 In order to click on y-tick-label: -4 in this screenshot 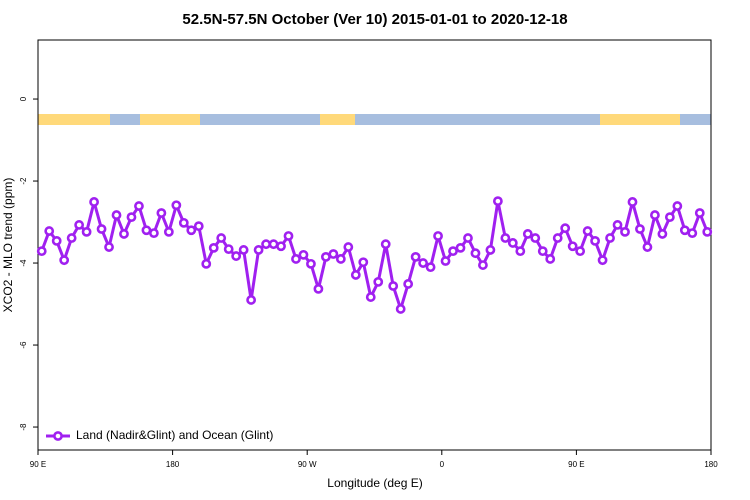, I will do `click(23, 263)`.